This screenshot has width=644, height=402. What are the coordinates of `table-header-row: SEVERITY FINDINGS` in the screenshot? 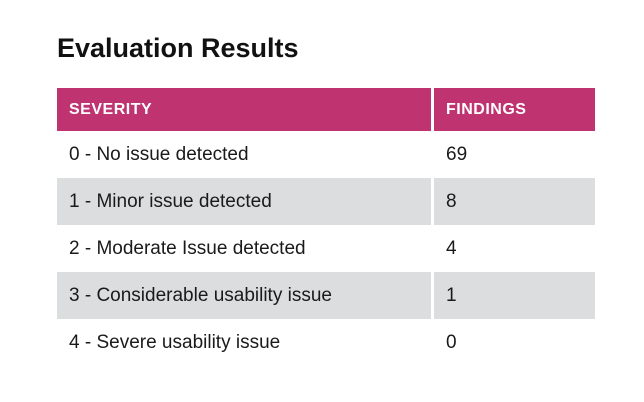 It's located at (326, 109).